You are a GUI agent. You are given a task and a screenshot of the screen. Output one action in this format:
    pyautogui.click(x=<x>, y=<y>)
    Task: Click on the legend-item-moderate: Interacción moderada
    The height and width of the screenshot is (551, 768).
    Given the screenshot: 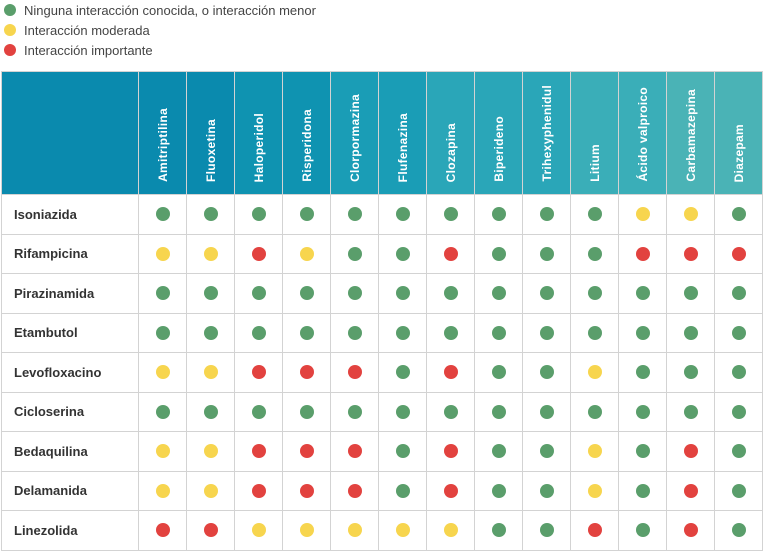 What is the action you would take?
    pyautogui.click(x=158, y=30)
    